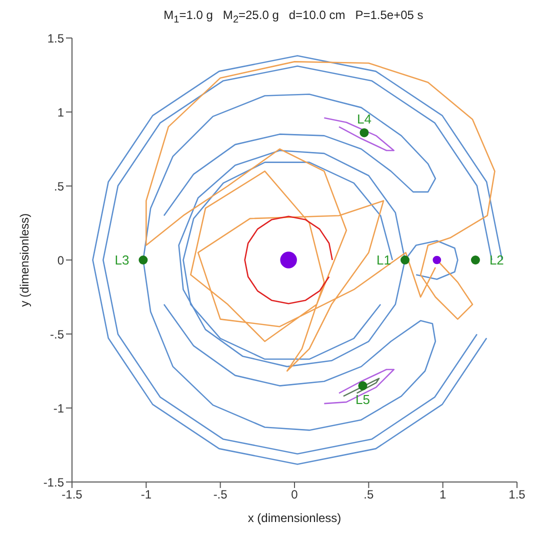 This screenshot has width=537, height=542. What do you see at coordinates (59, 186) in the screenshot?
I see `y-tick-label: .5` at bounding box center [59, 186].